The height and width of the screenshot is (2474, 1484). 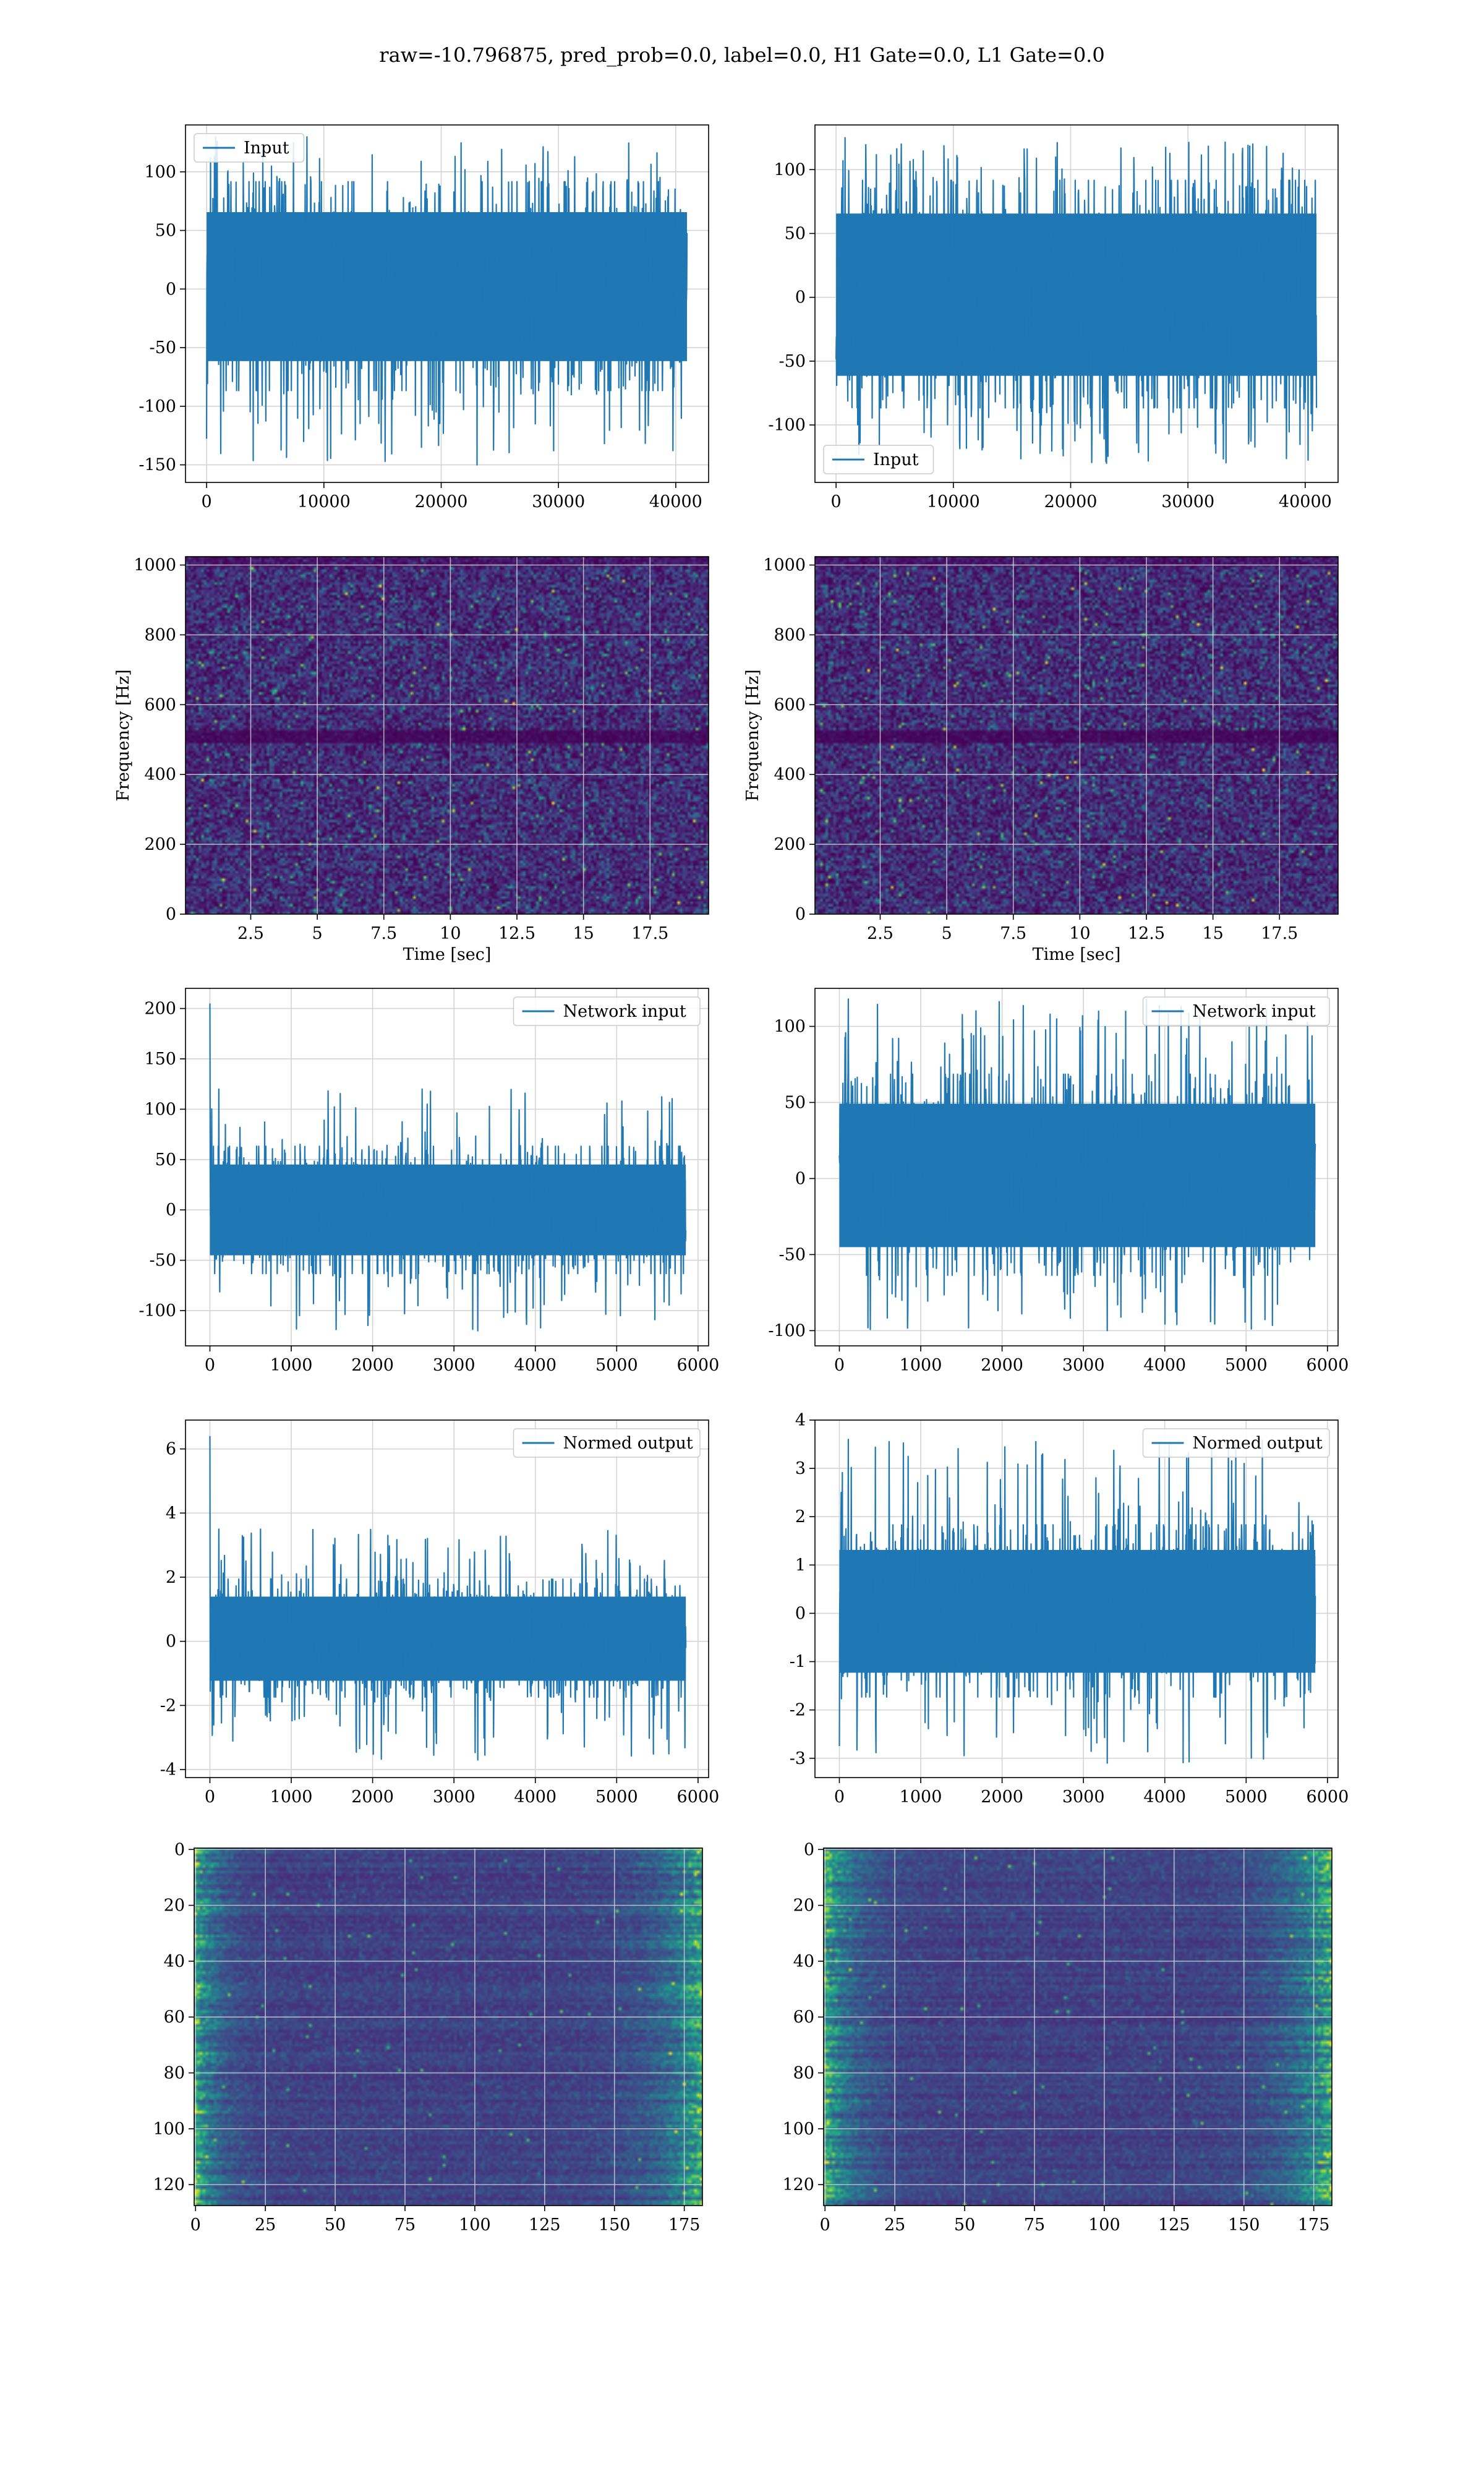 I want to click on l1-spectrogram-xtick-label: 2.5, so click(x=880, y=933).